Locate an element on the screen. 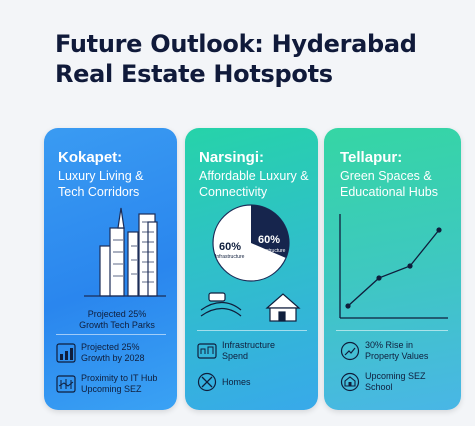 The height and width of the screenshot is (426, 475). feature-item: 30% Rise in Property Values is located at coordinates (392, 351).